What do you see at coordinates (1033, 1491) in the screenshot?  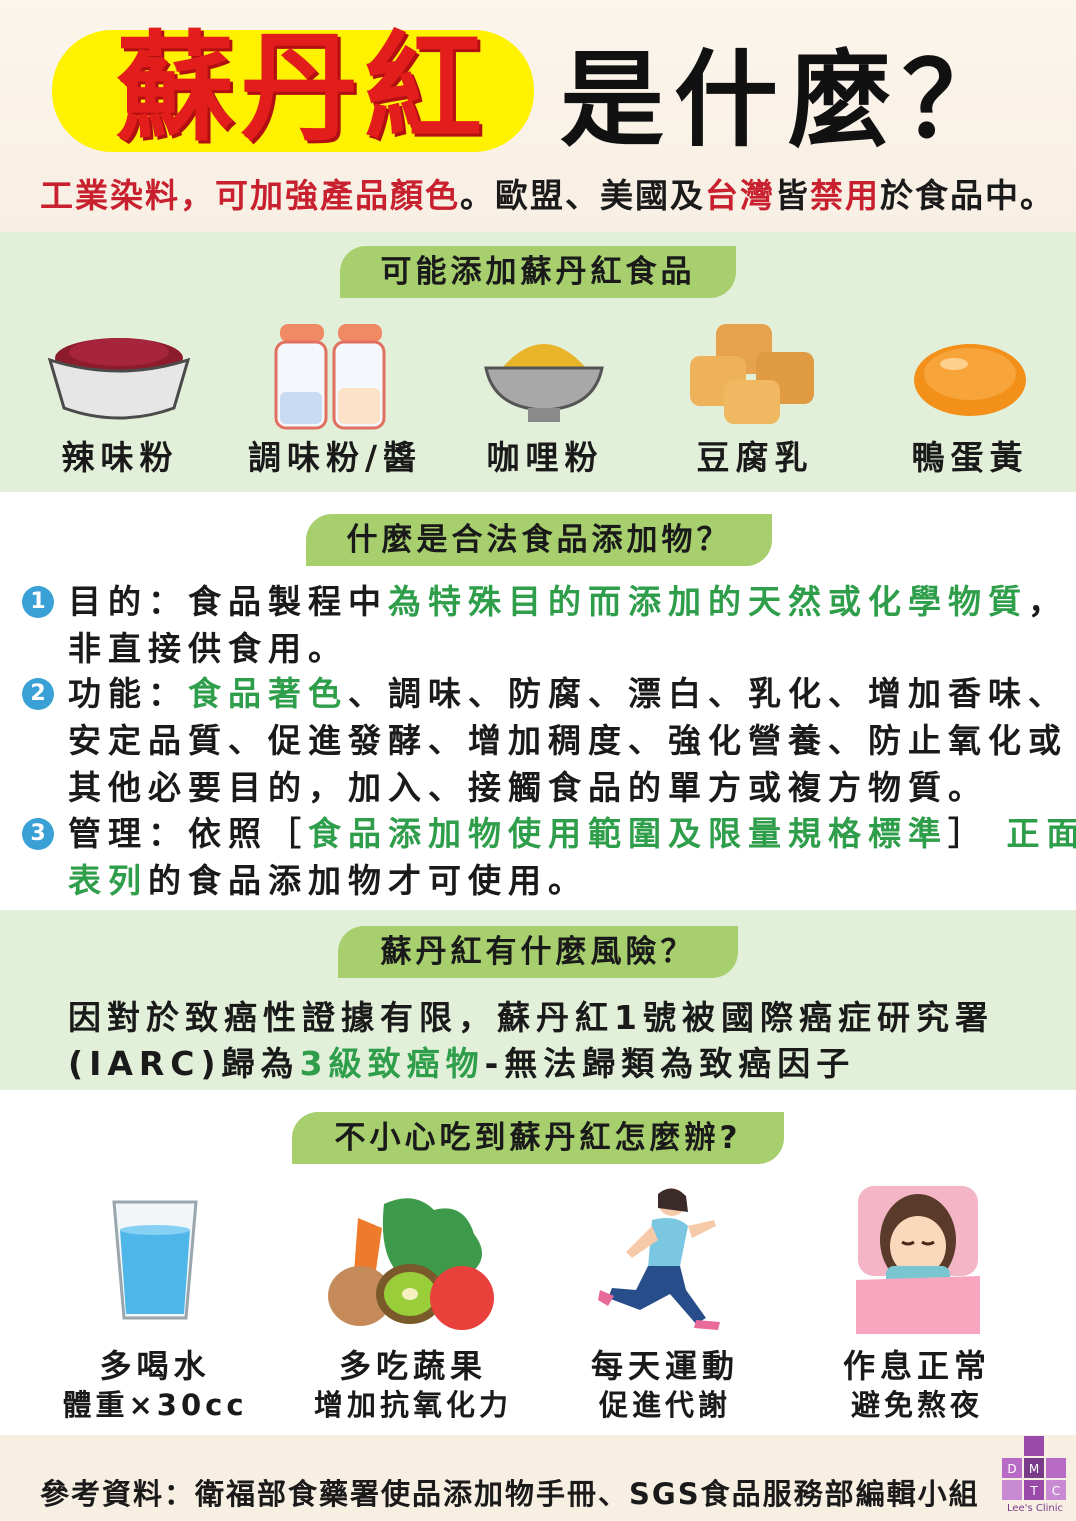 I see `logo-letter-t: T` at bounding box center [1033, 1491].